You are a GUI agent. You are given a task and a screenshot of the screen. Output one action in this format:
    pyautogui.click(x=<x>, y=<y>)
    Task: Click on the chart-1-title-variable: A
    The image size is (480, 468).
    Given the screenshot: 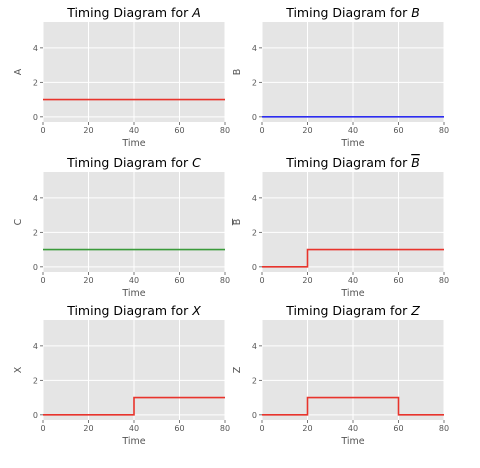 What is the action you would take?
    pyautogui.click(x=196, y=12)
    